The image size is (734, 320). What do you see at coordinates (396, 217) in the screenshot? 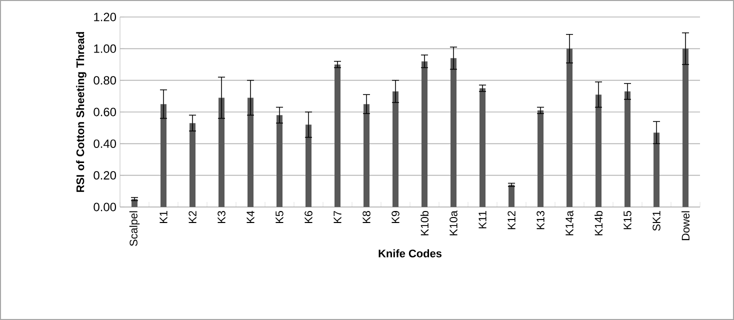
I see `x-tick-label: K9` at bounding box center [396, 217].